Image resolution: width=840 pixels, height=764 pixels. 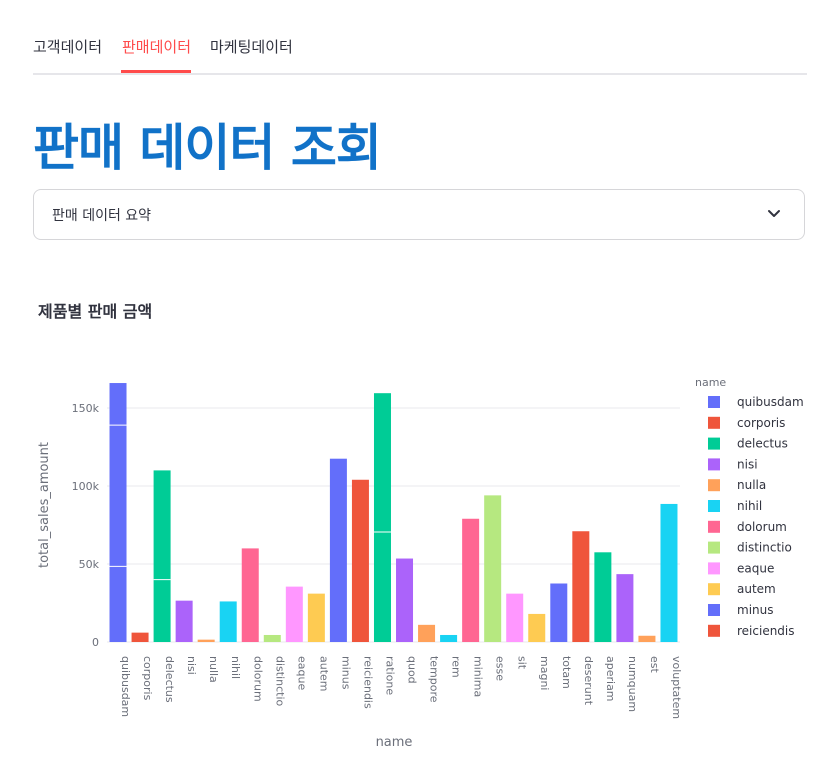 I want to click on x-tick-label: autem, so click(x=323, y=674).